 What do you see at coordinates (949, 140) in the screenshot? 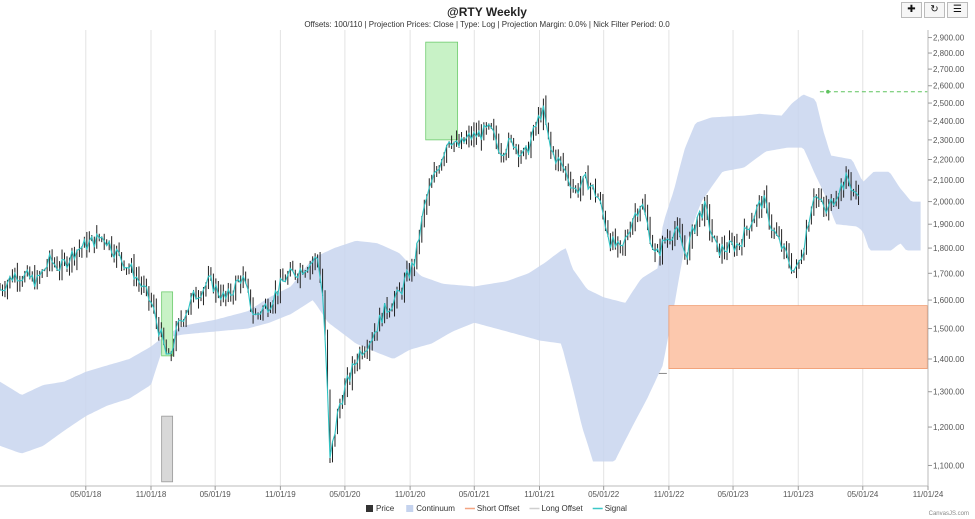
I see `y-tick-label: 2,300.00` at bounding box center [949, 140].